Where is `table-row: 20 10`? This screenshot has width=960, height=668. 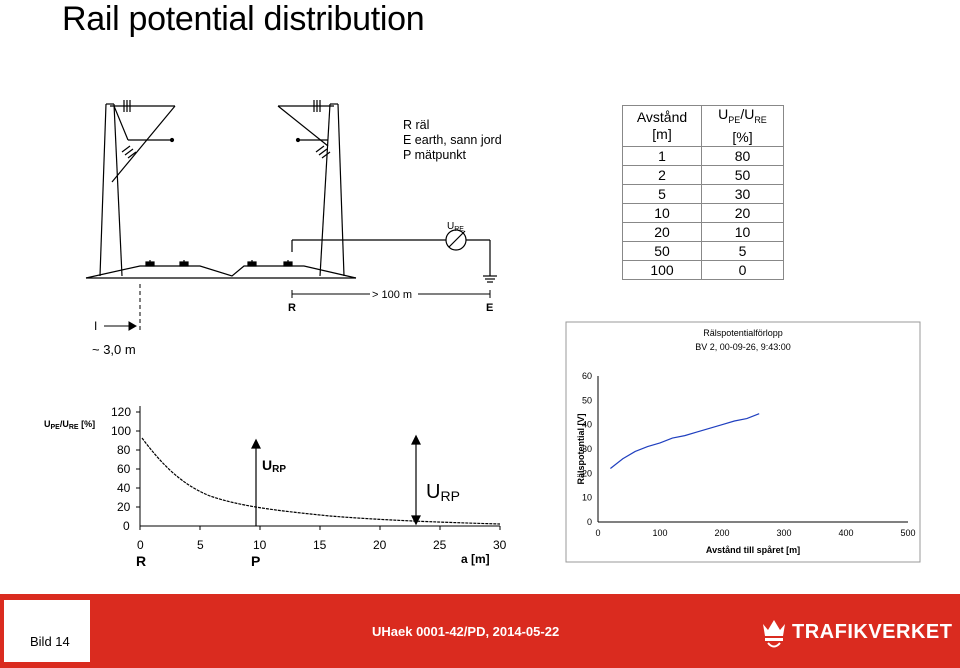 table-row: 20 10 is located at coordinates (703, 231).